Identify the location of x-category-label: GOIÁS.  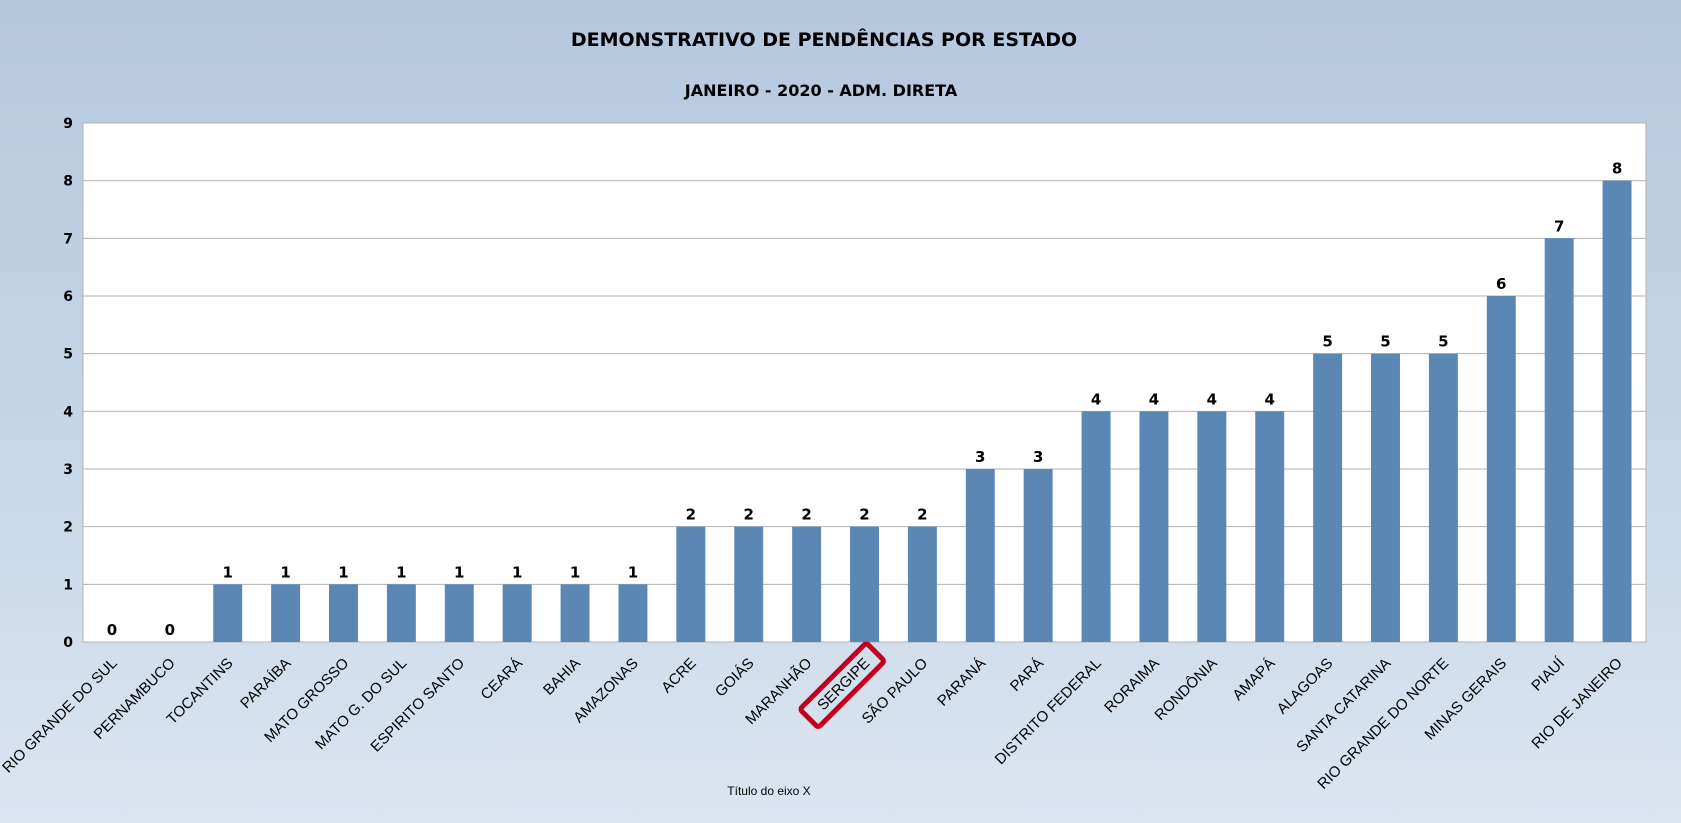
(735, 678).